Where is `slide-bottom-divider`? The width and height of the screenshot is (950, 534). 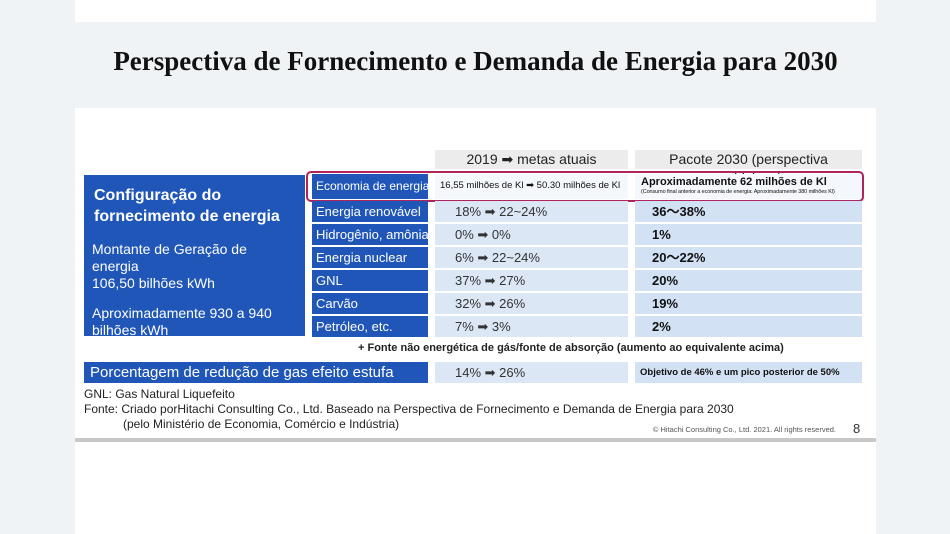
slide-bottom-divider is located at coordinates (475, 440).